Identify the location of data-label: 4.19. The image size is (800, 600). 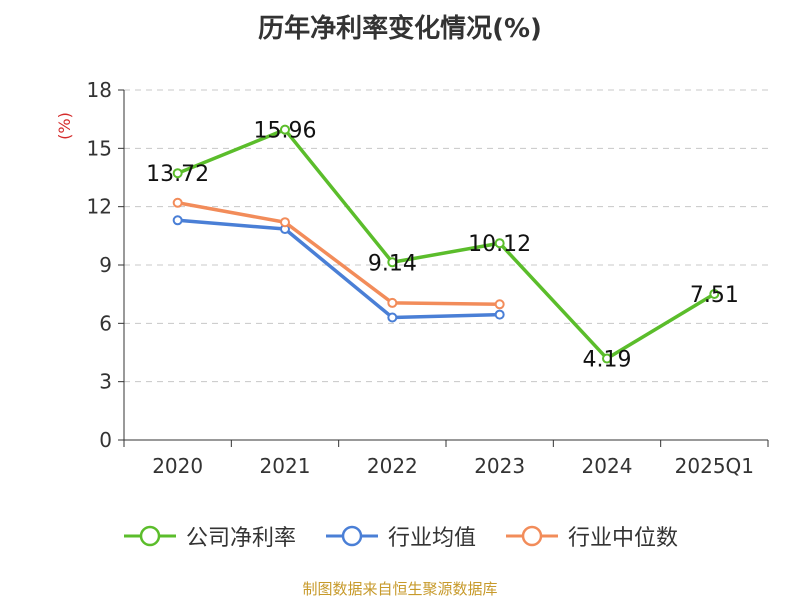
(607, 360).